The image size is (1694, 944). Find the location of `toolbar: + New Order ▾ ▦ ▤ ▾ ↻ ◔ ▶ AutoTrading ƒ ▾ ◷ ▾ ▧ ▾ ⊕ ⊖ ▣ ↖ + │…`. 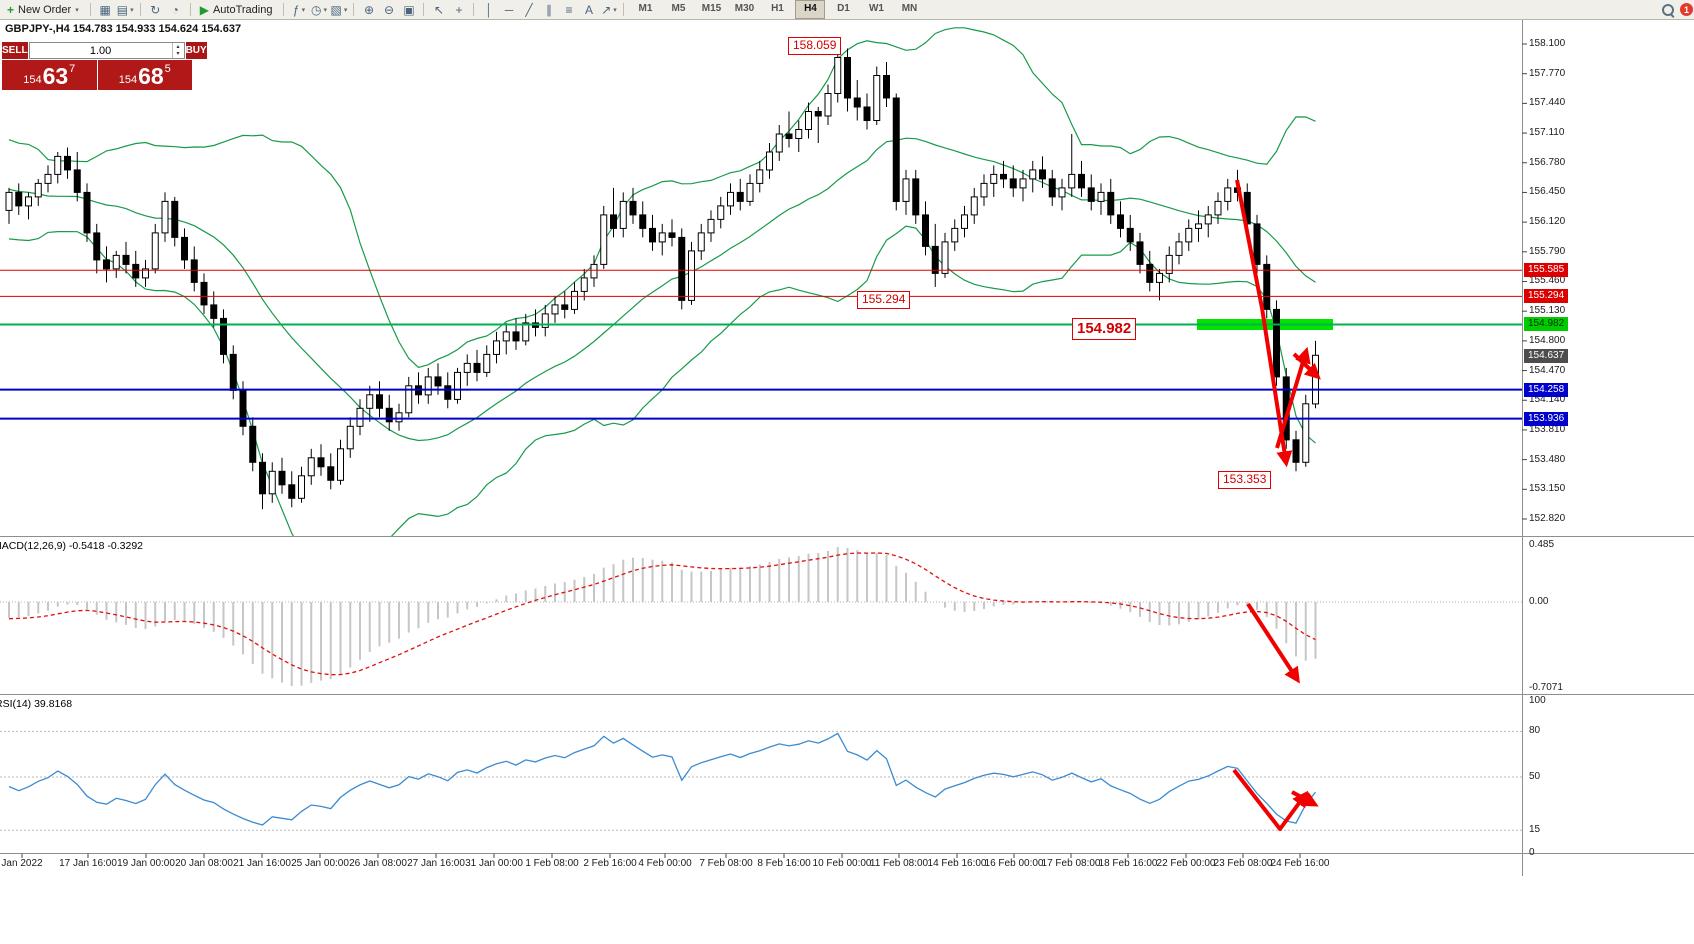

toolbar: + New Order ▾ ▦ ▤ ▾ ↻ ◔ ▶ AutoTrading ƒ ▾ ◷ ▾ ▧ ▾ ⊕ ⊖ ▣ ↖ + │… is located at coordinates (847, 10).